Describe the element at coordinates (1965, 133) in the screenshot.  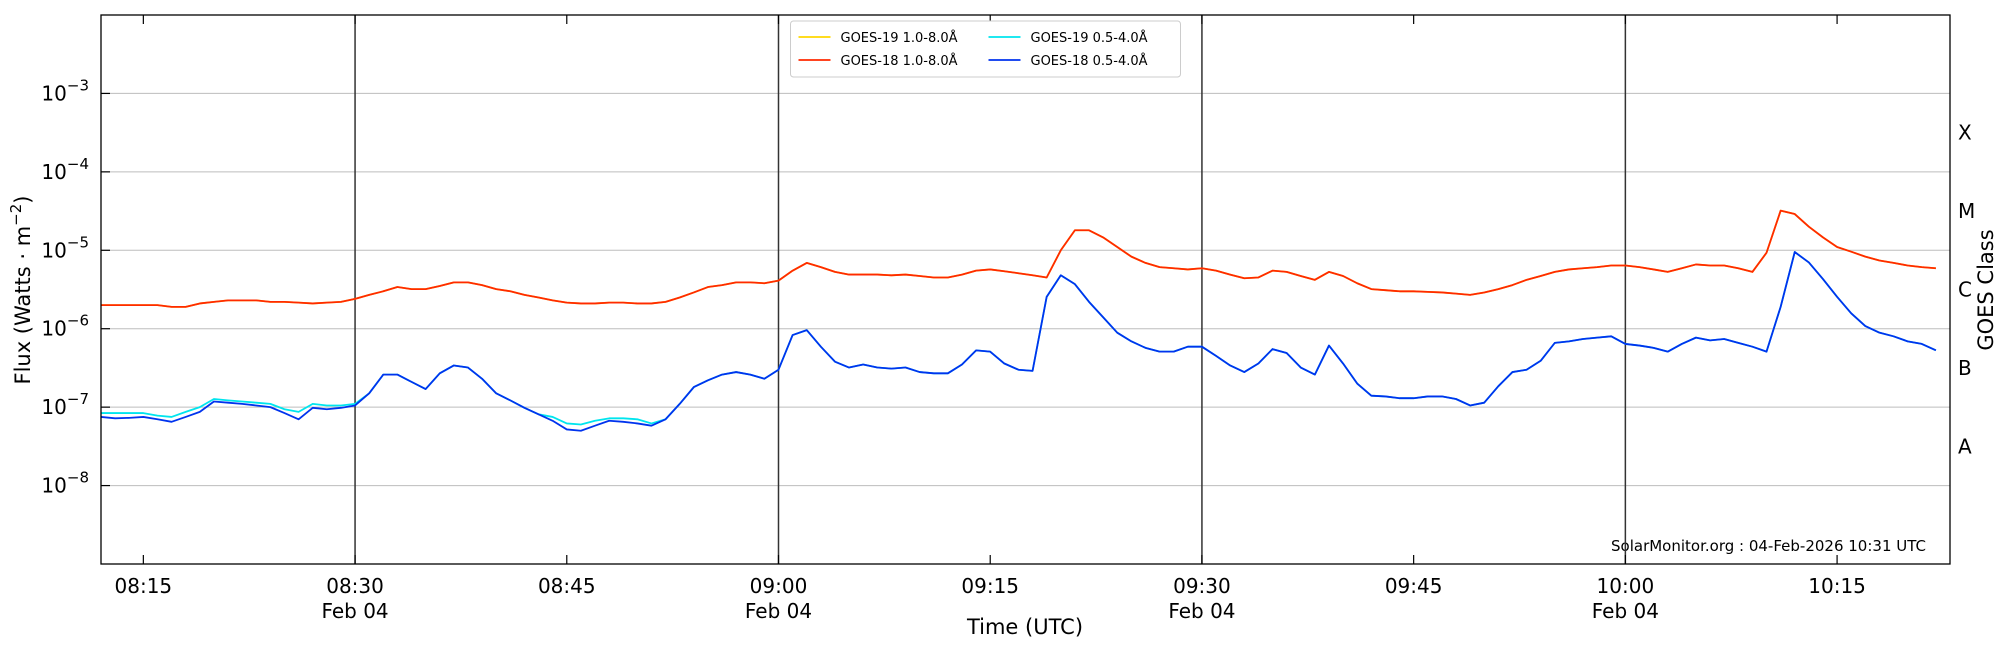
I see `y2-tick-label: X` at that location.